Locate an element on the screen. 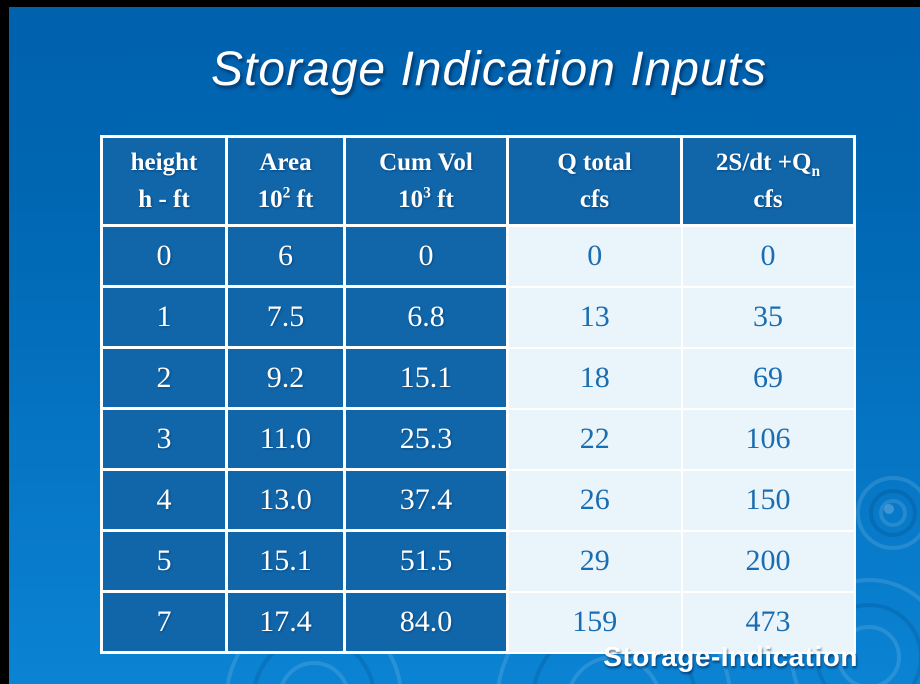 The width and height of the screenshot is (920, 684). table-row: 3 11.0 25.3 22 106 is located at coordinates (478, 439).